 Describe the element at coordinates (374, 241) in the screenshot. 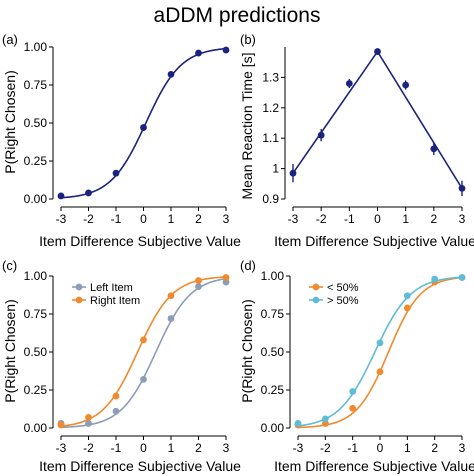

I see `panel-b-xlabel: Item Difference Subjective Value` at that location.